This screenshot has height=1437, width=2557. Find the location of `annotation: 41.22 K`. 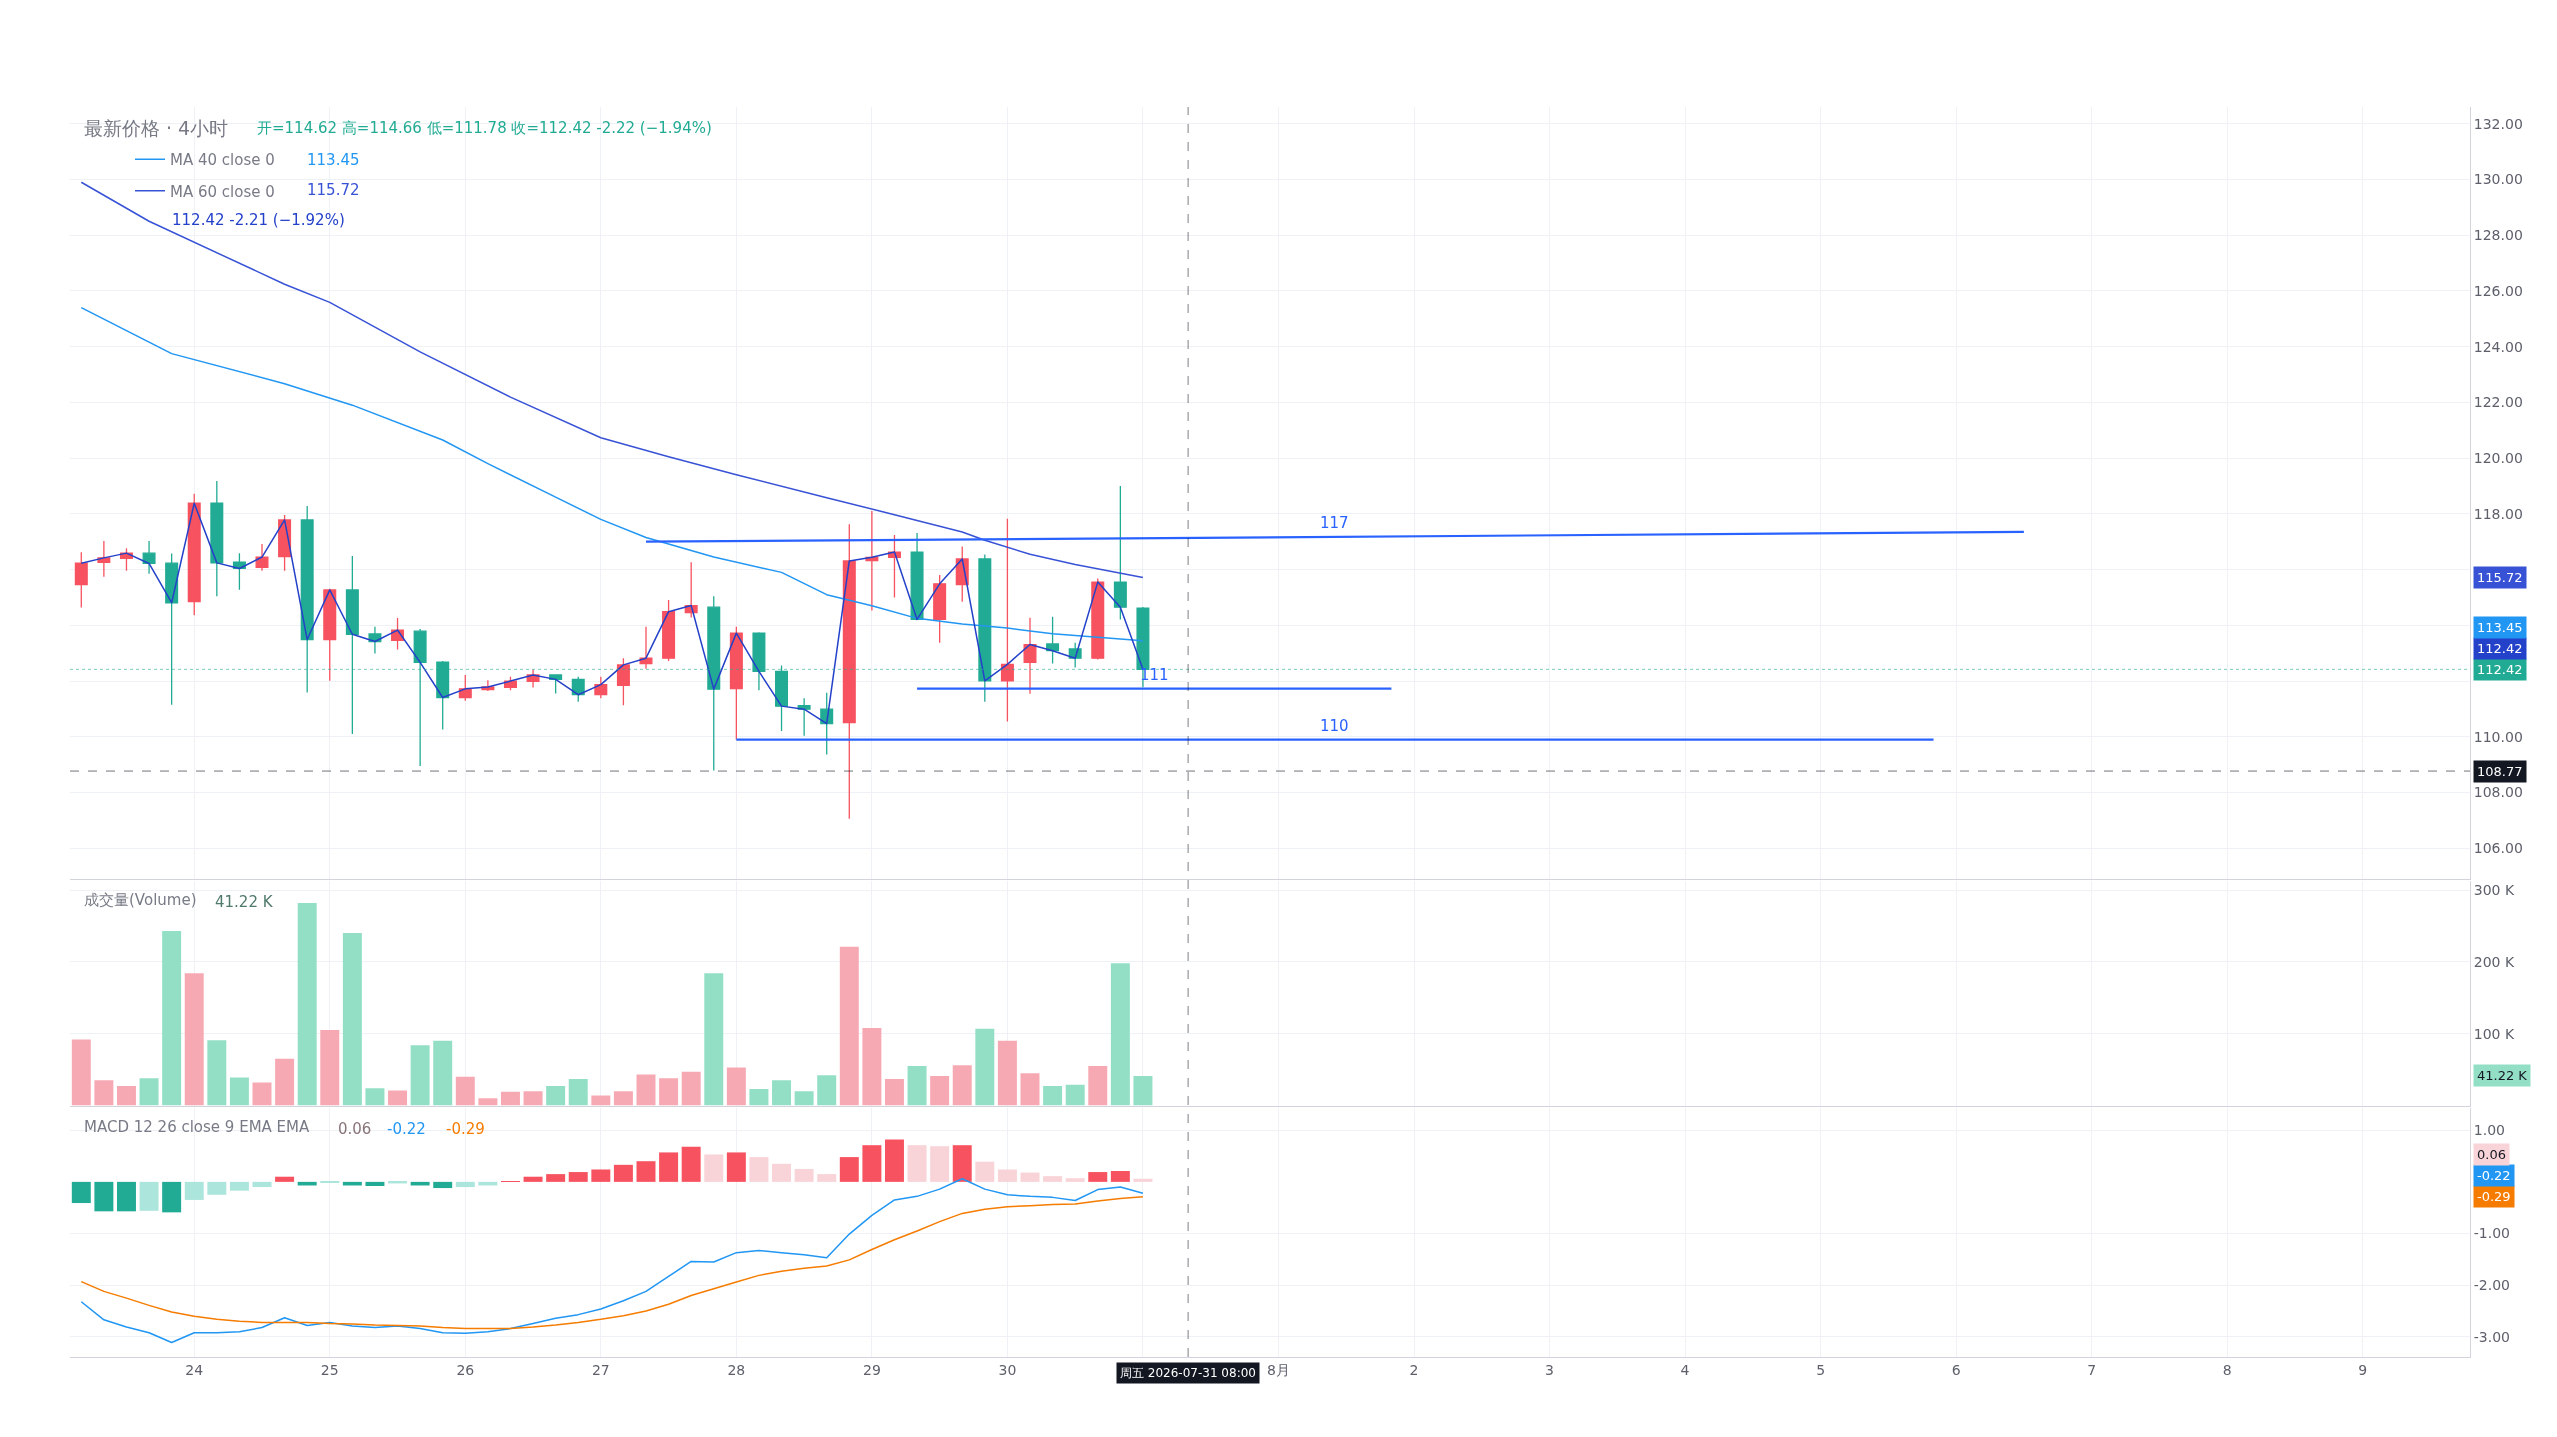

annotation: 41.22 K is located at coordinates (244, 902).